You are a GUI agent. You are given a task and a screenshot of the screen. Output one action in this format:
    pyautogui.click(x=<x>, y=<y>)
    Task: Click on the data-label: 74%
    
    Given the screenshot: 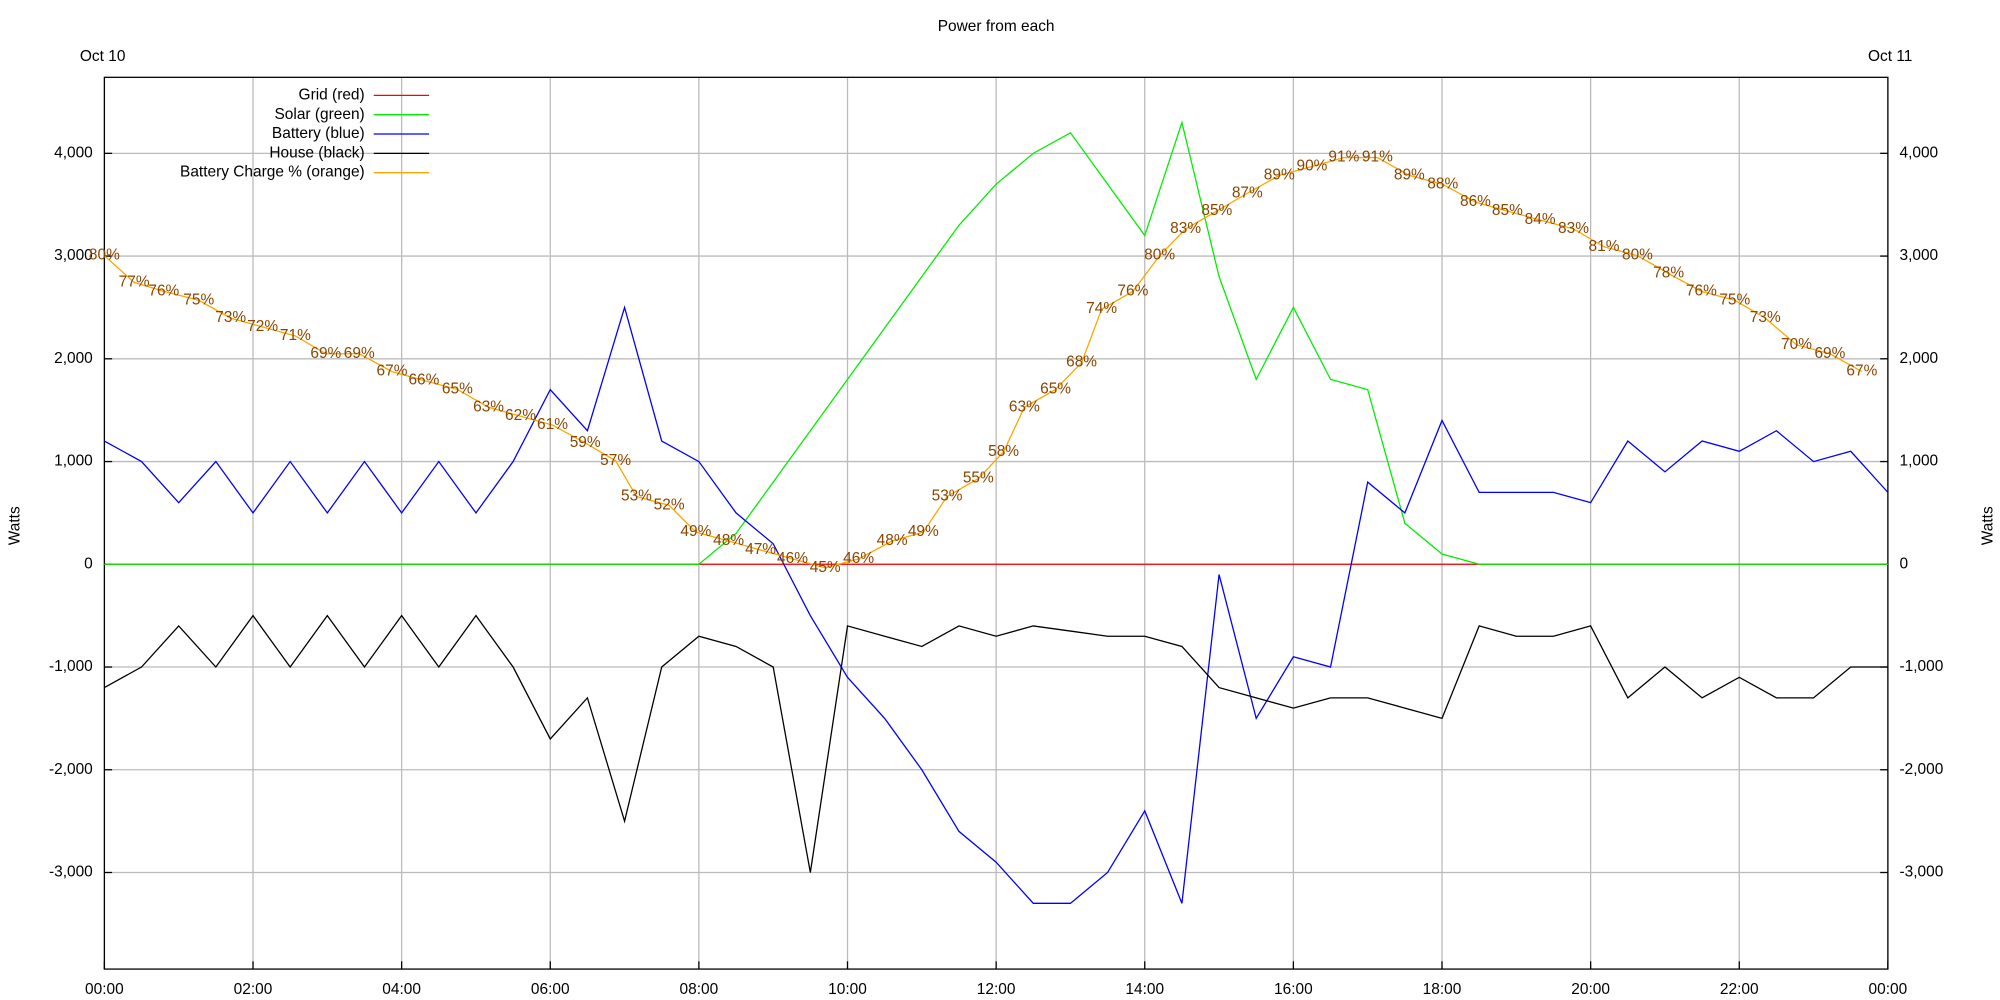 What is the action you would take?
    pyautogui.click(x=1101, y=308)
    